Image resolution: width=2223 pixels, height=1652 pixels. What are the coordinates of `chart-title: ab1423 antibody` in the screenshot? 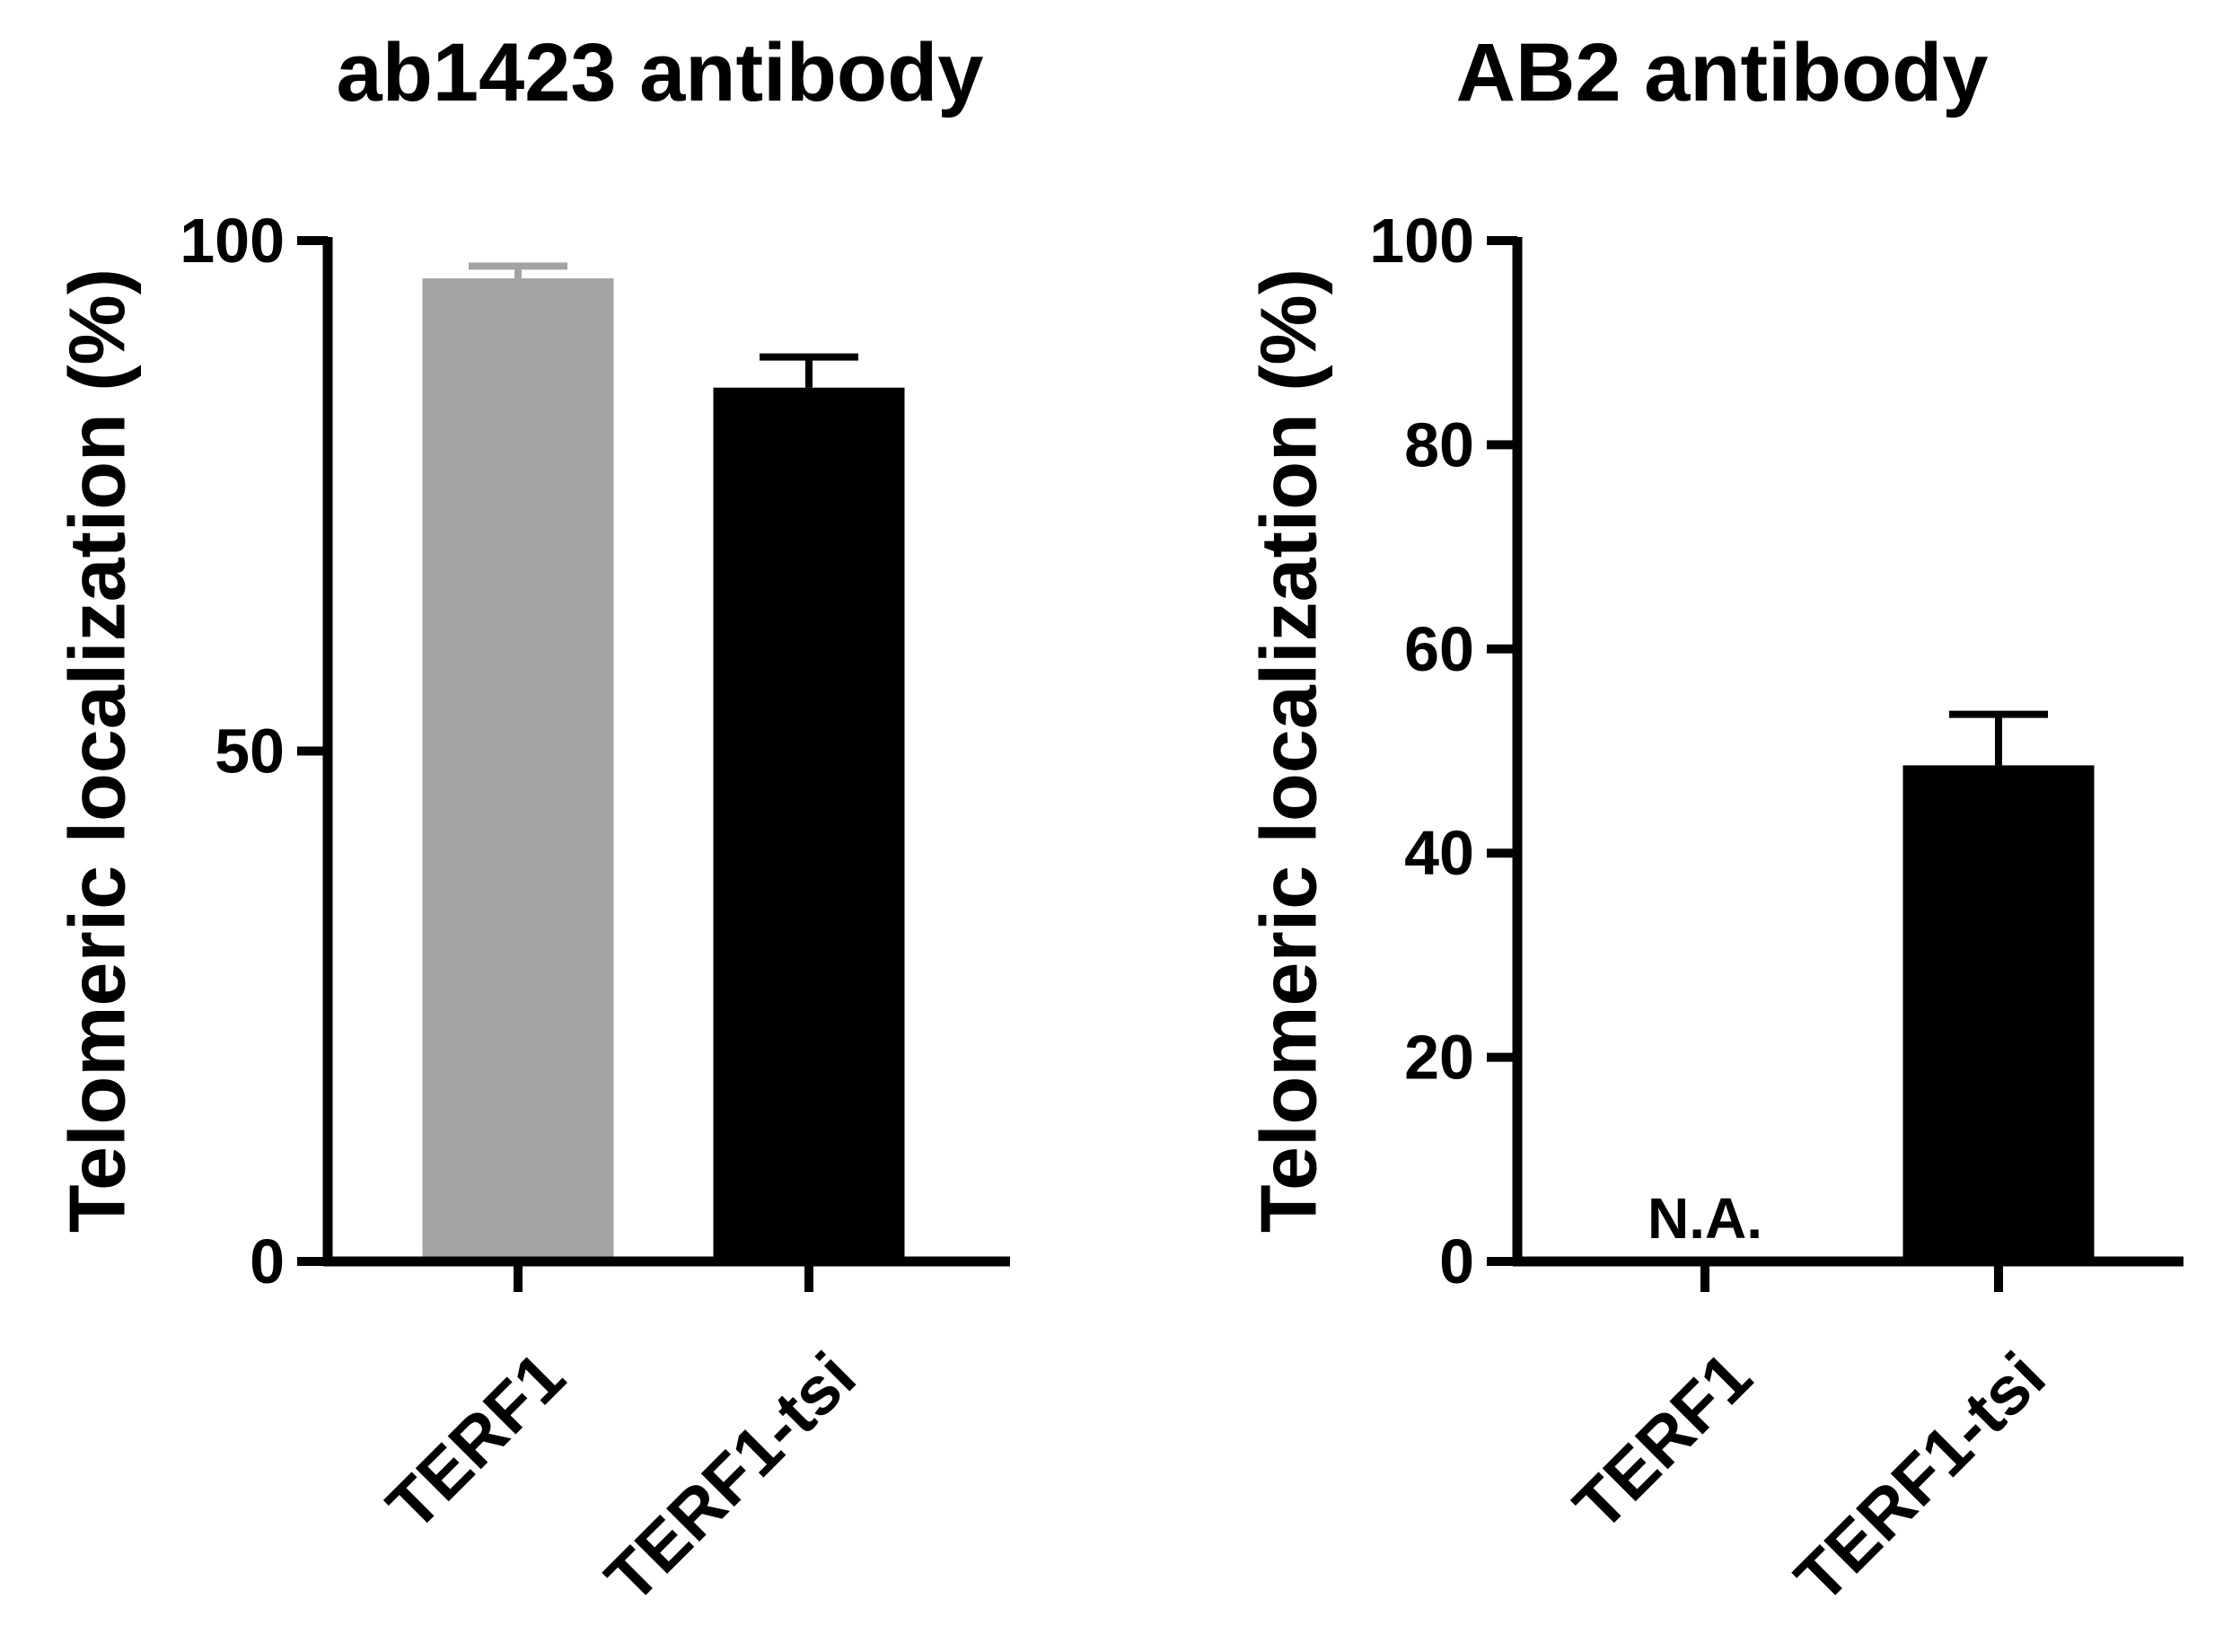 It's located at (660, 73).